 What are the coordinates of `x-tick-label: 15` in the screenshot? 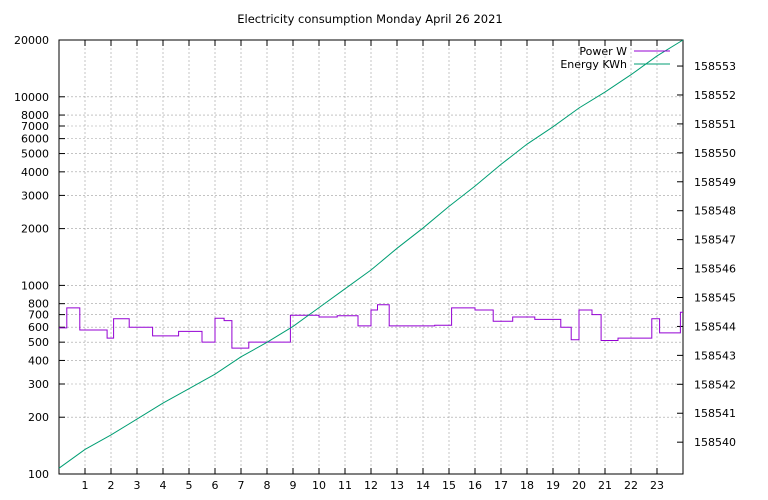 It's located at (449, 485).